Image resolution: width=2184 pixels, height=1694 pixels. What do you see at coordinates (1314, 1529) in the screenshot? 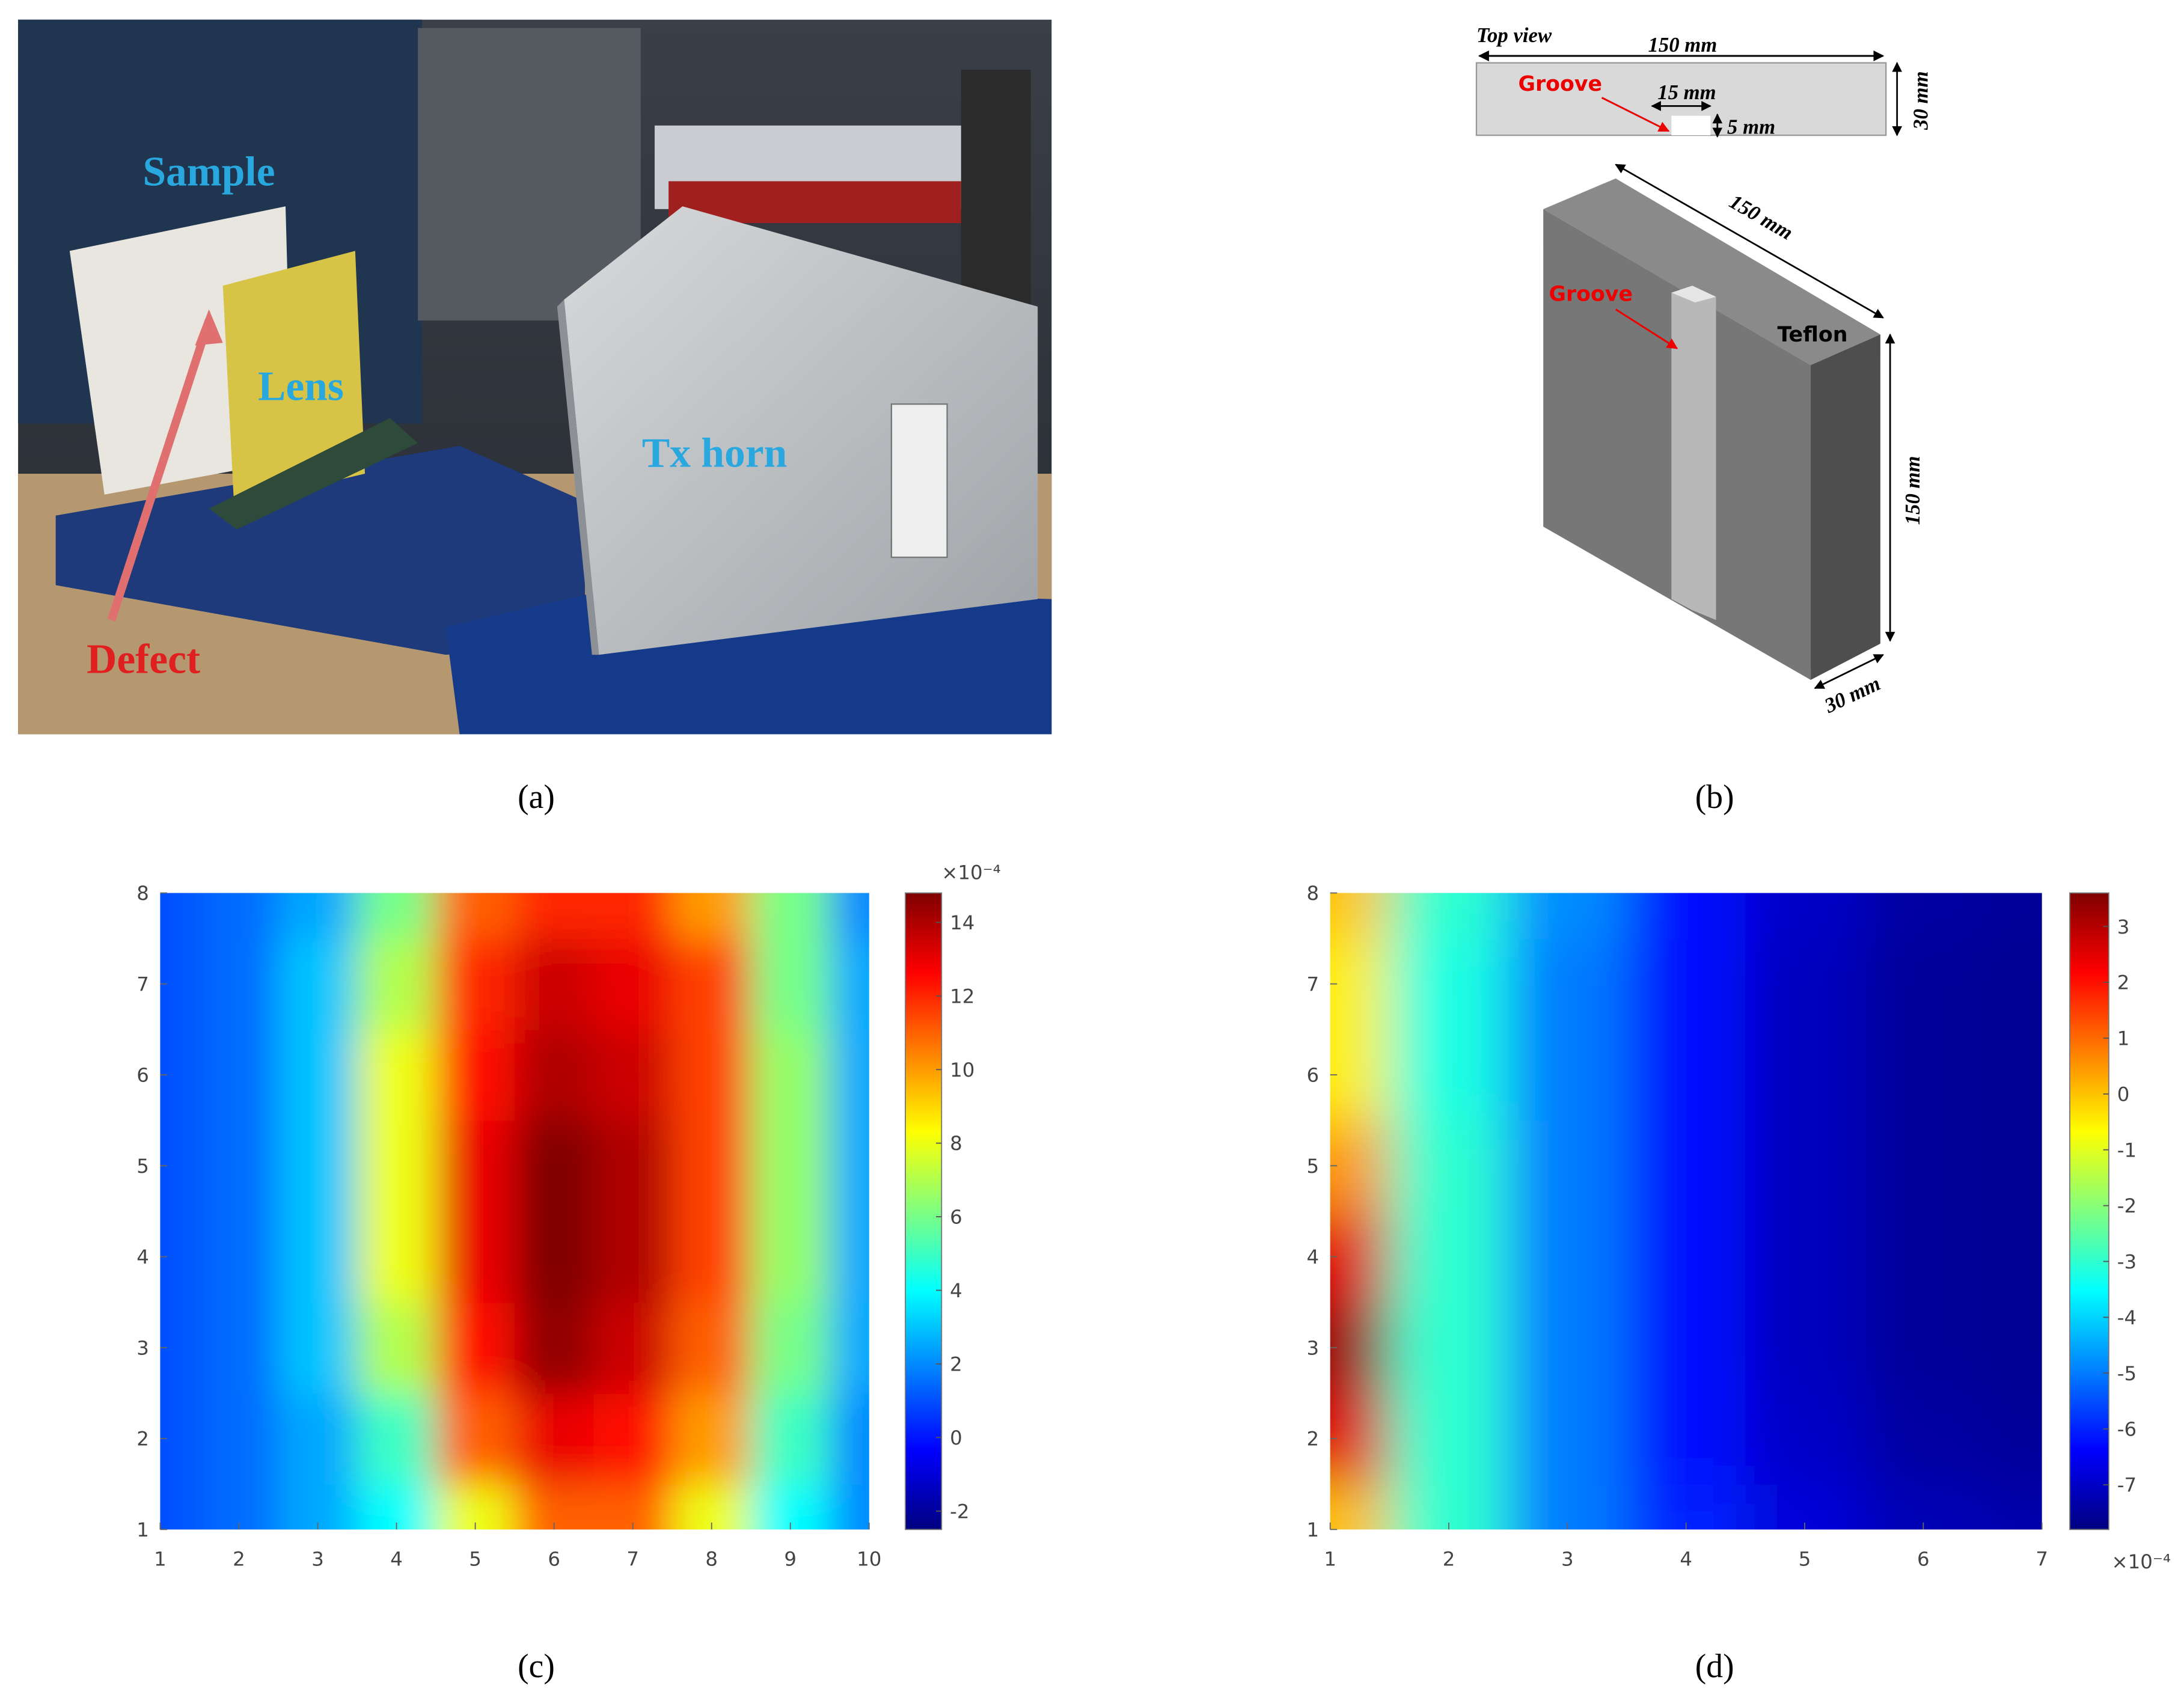
I see `y-tick-label: 1` at bounding box center [1314, 1529].